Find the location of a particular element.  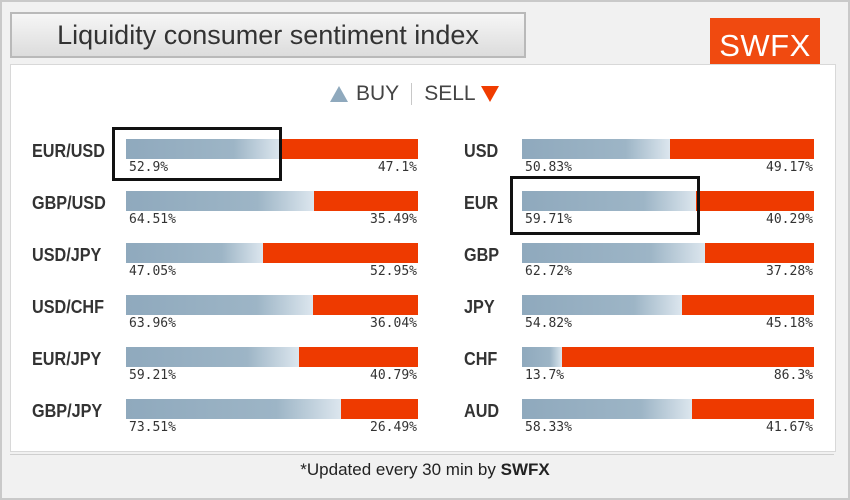

sentiment-row: USD 50.83% 49.17% is located at coordinates (425, 164).